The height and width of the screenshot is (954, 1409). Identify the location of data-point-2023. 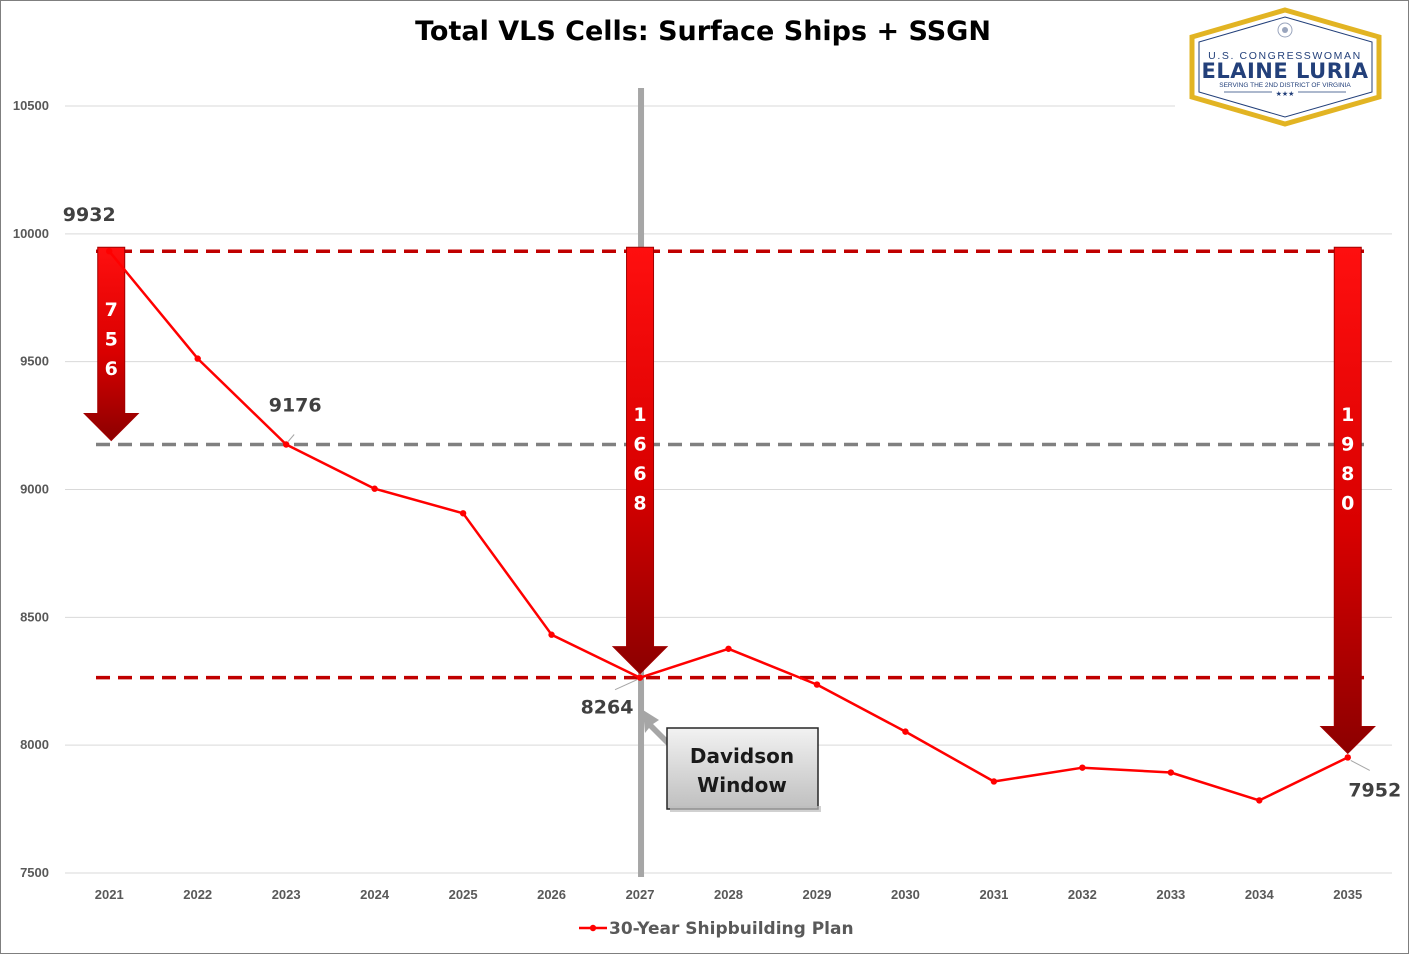
(286, 444).